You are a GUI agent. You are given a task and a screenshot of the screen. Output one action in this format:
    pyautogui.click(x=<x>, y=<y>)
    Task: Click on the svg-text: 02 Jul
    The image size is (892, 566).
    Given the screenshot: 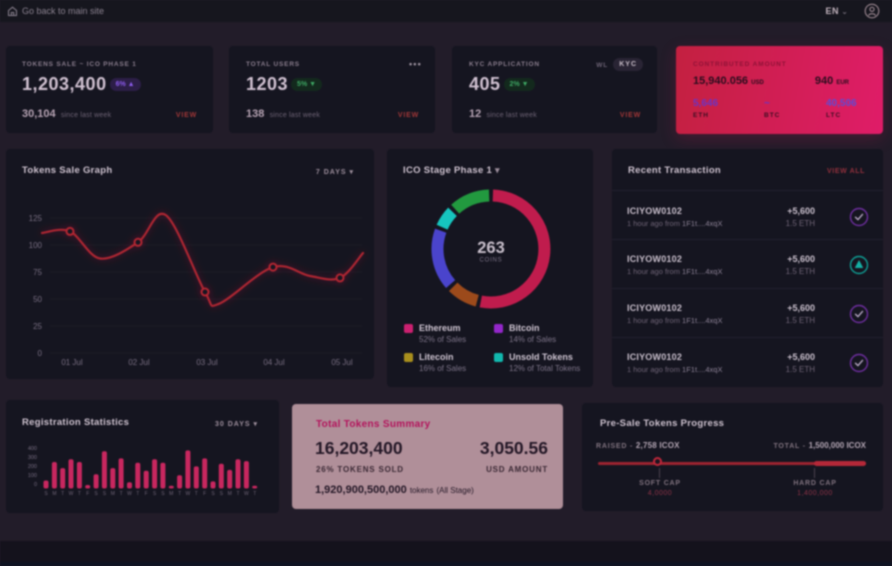 What is the action you would take?
    pyautogui.click(x=139, y=362)
    